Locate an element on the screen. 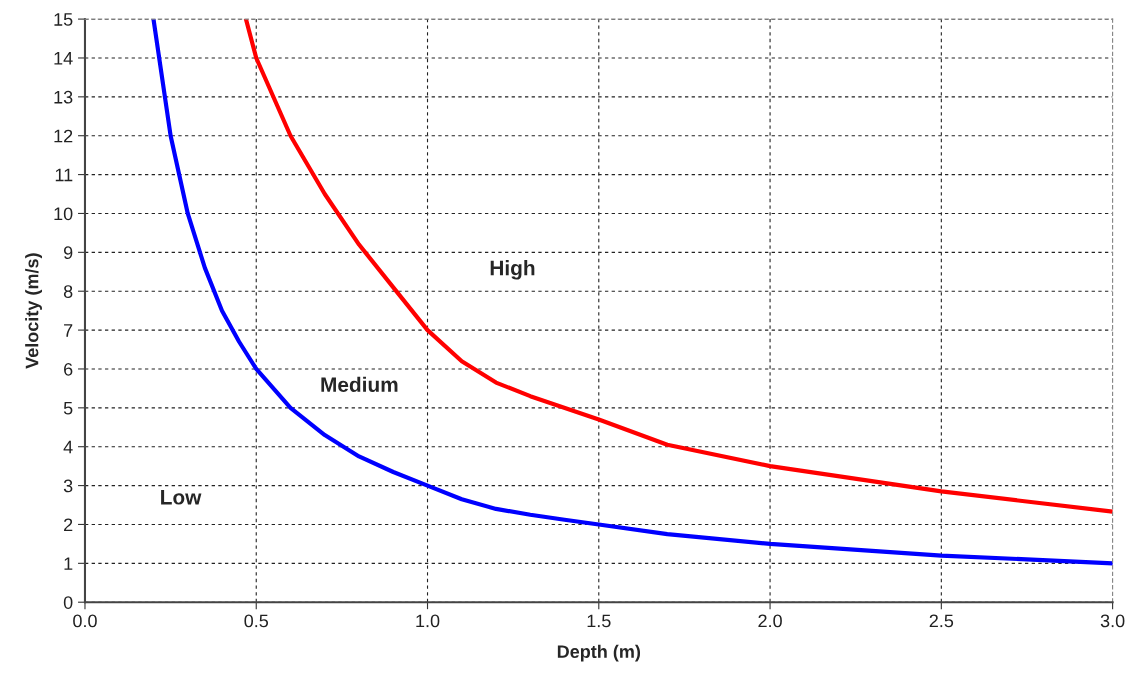  x-tick-label: 3.0 is located at coordinates (1112, 621).